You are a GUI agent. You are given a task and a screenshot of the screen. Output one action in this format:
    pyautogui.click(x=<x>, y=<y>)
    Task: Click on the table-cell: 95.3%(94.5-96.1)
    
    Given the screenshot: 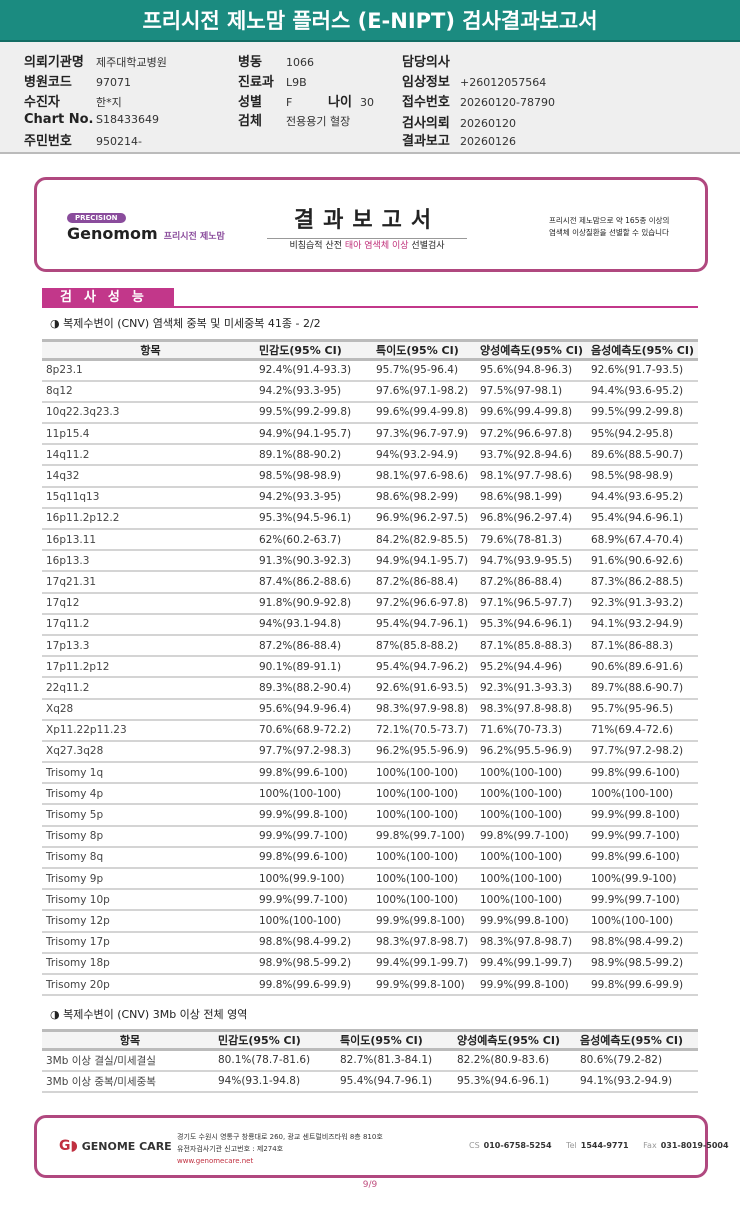 What is the action you would take?
    pyautogui.click(x=313, y=519)
    